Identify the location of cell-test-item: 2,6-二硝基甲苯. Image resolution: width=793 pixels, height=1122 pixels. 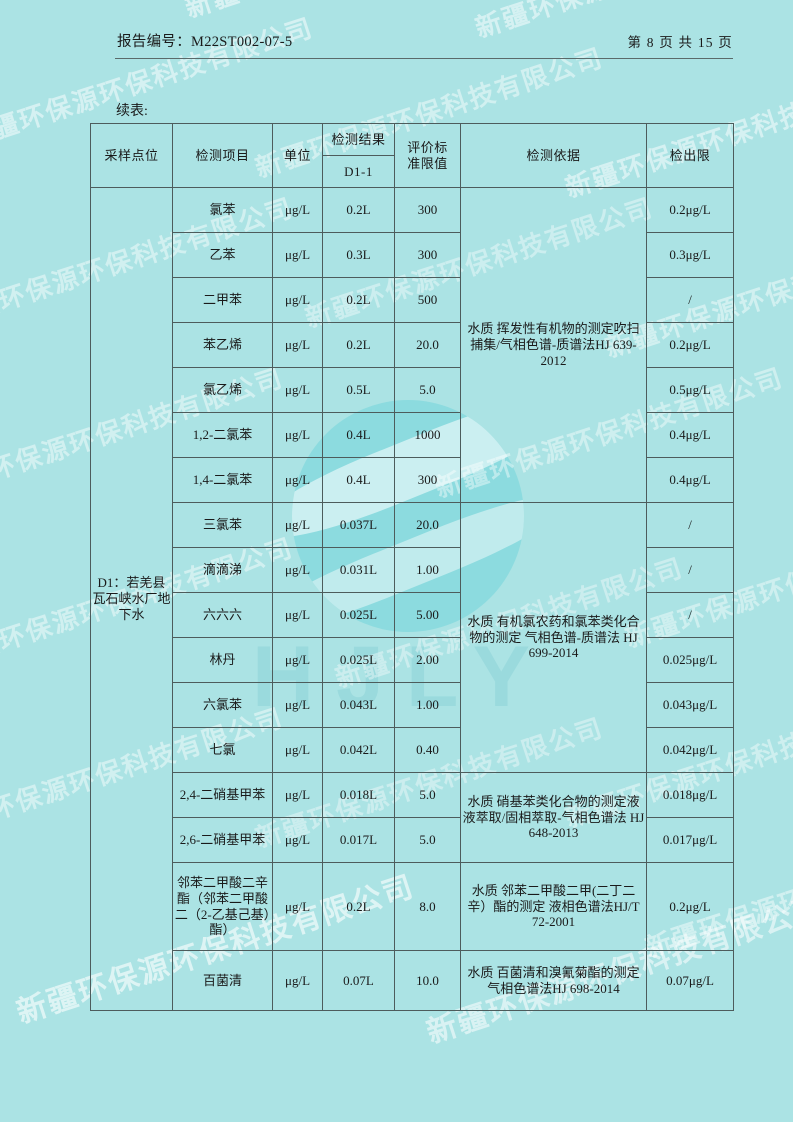
(222, 840).